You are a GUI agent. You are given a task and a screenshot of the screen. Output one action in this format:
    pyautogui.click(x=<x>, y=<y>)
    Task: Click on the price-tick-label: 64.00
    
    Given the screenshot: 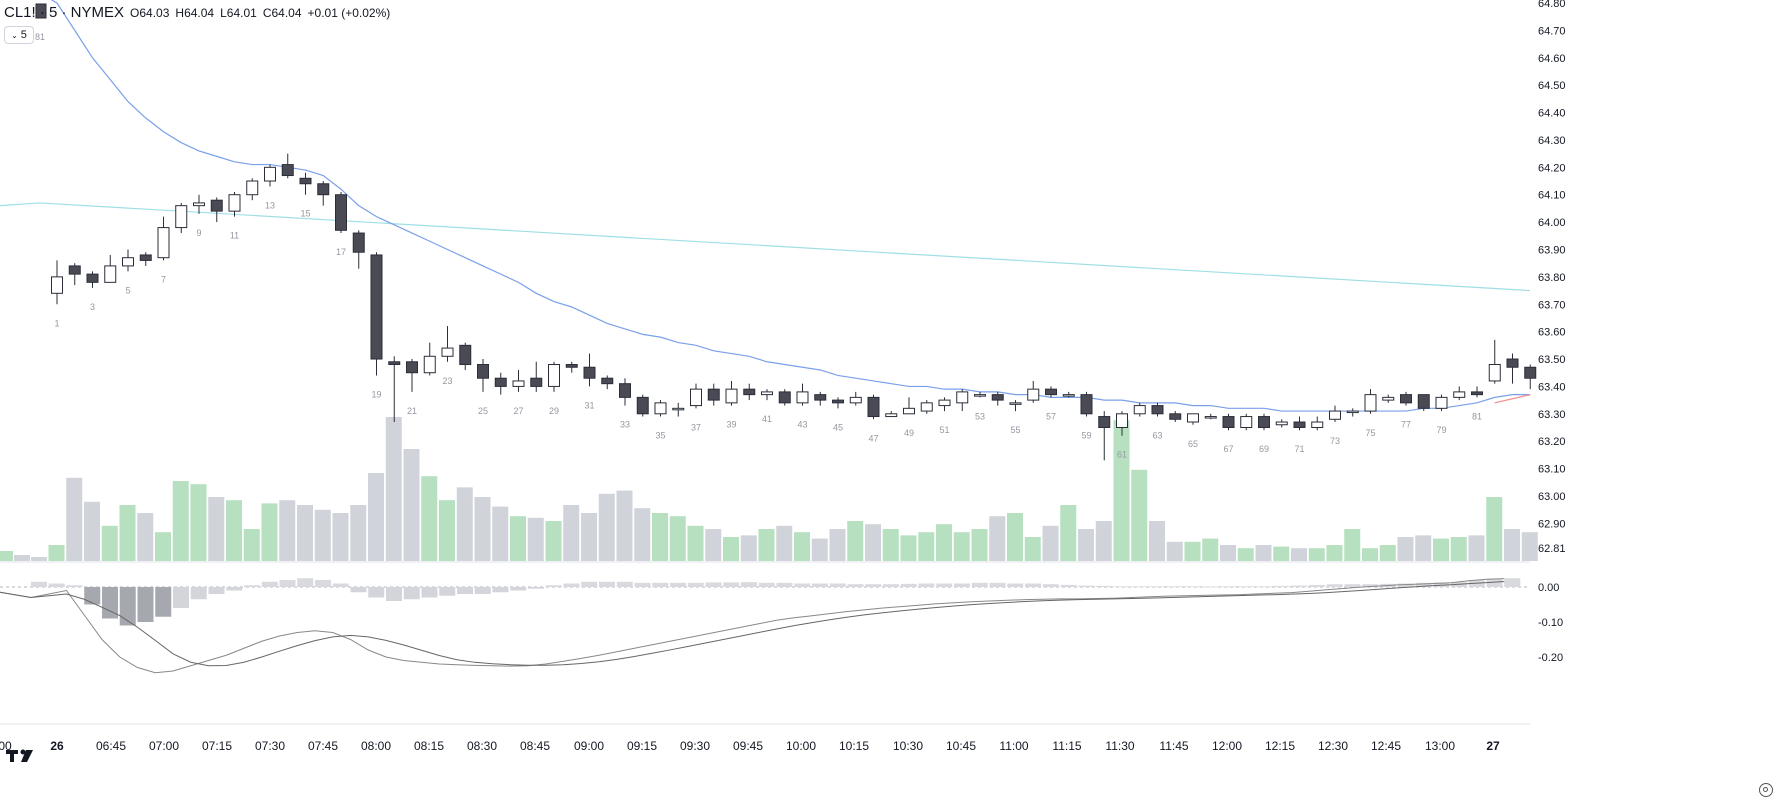 What is the action you would take?
    pyautogui.click(x=1552, y=223)
    